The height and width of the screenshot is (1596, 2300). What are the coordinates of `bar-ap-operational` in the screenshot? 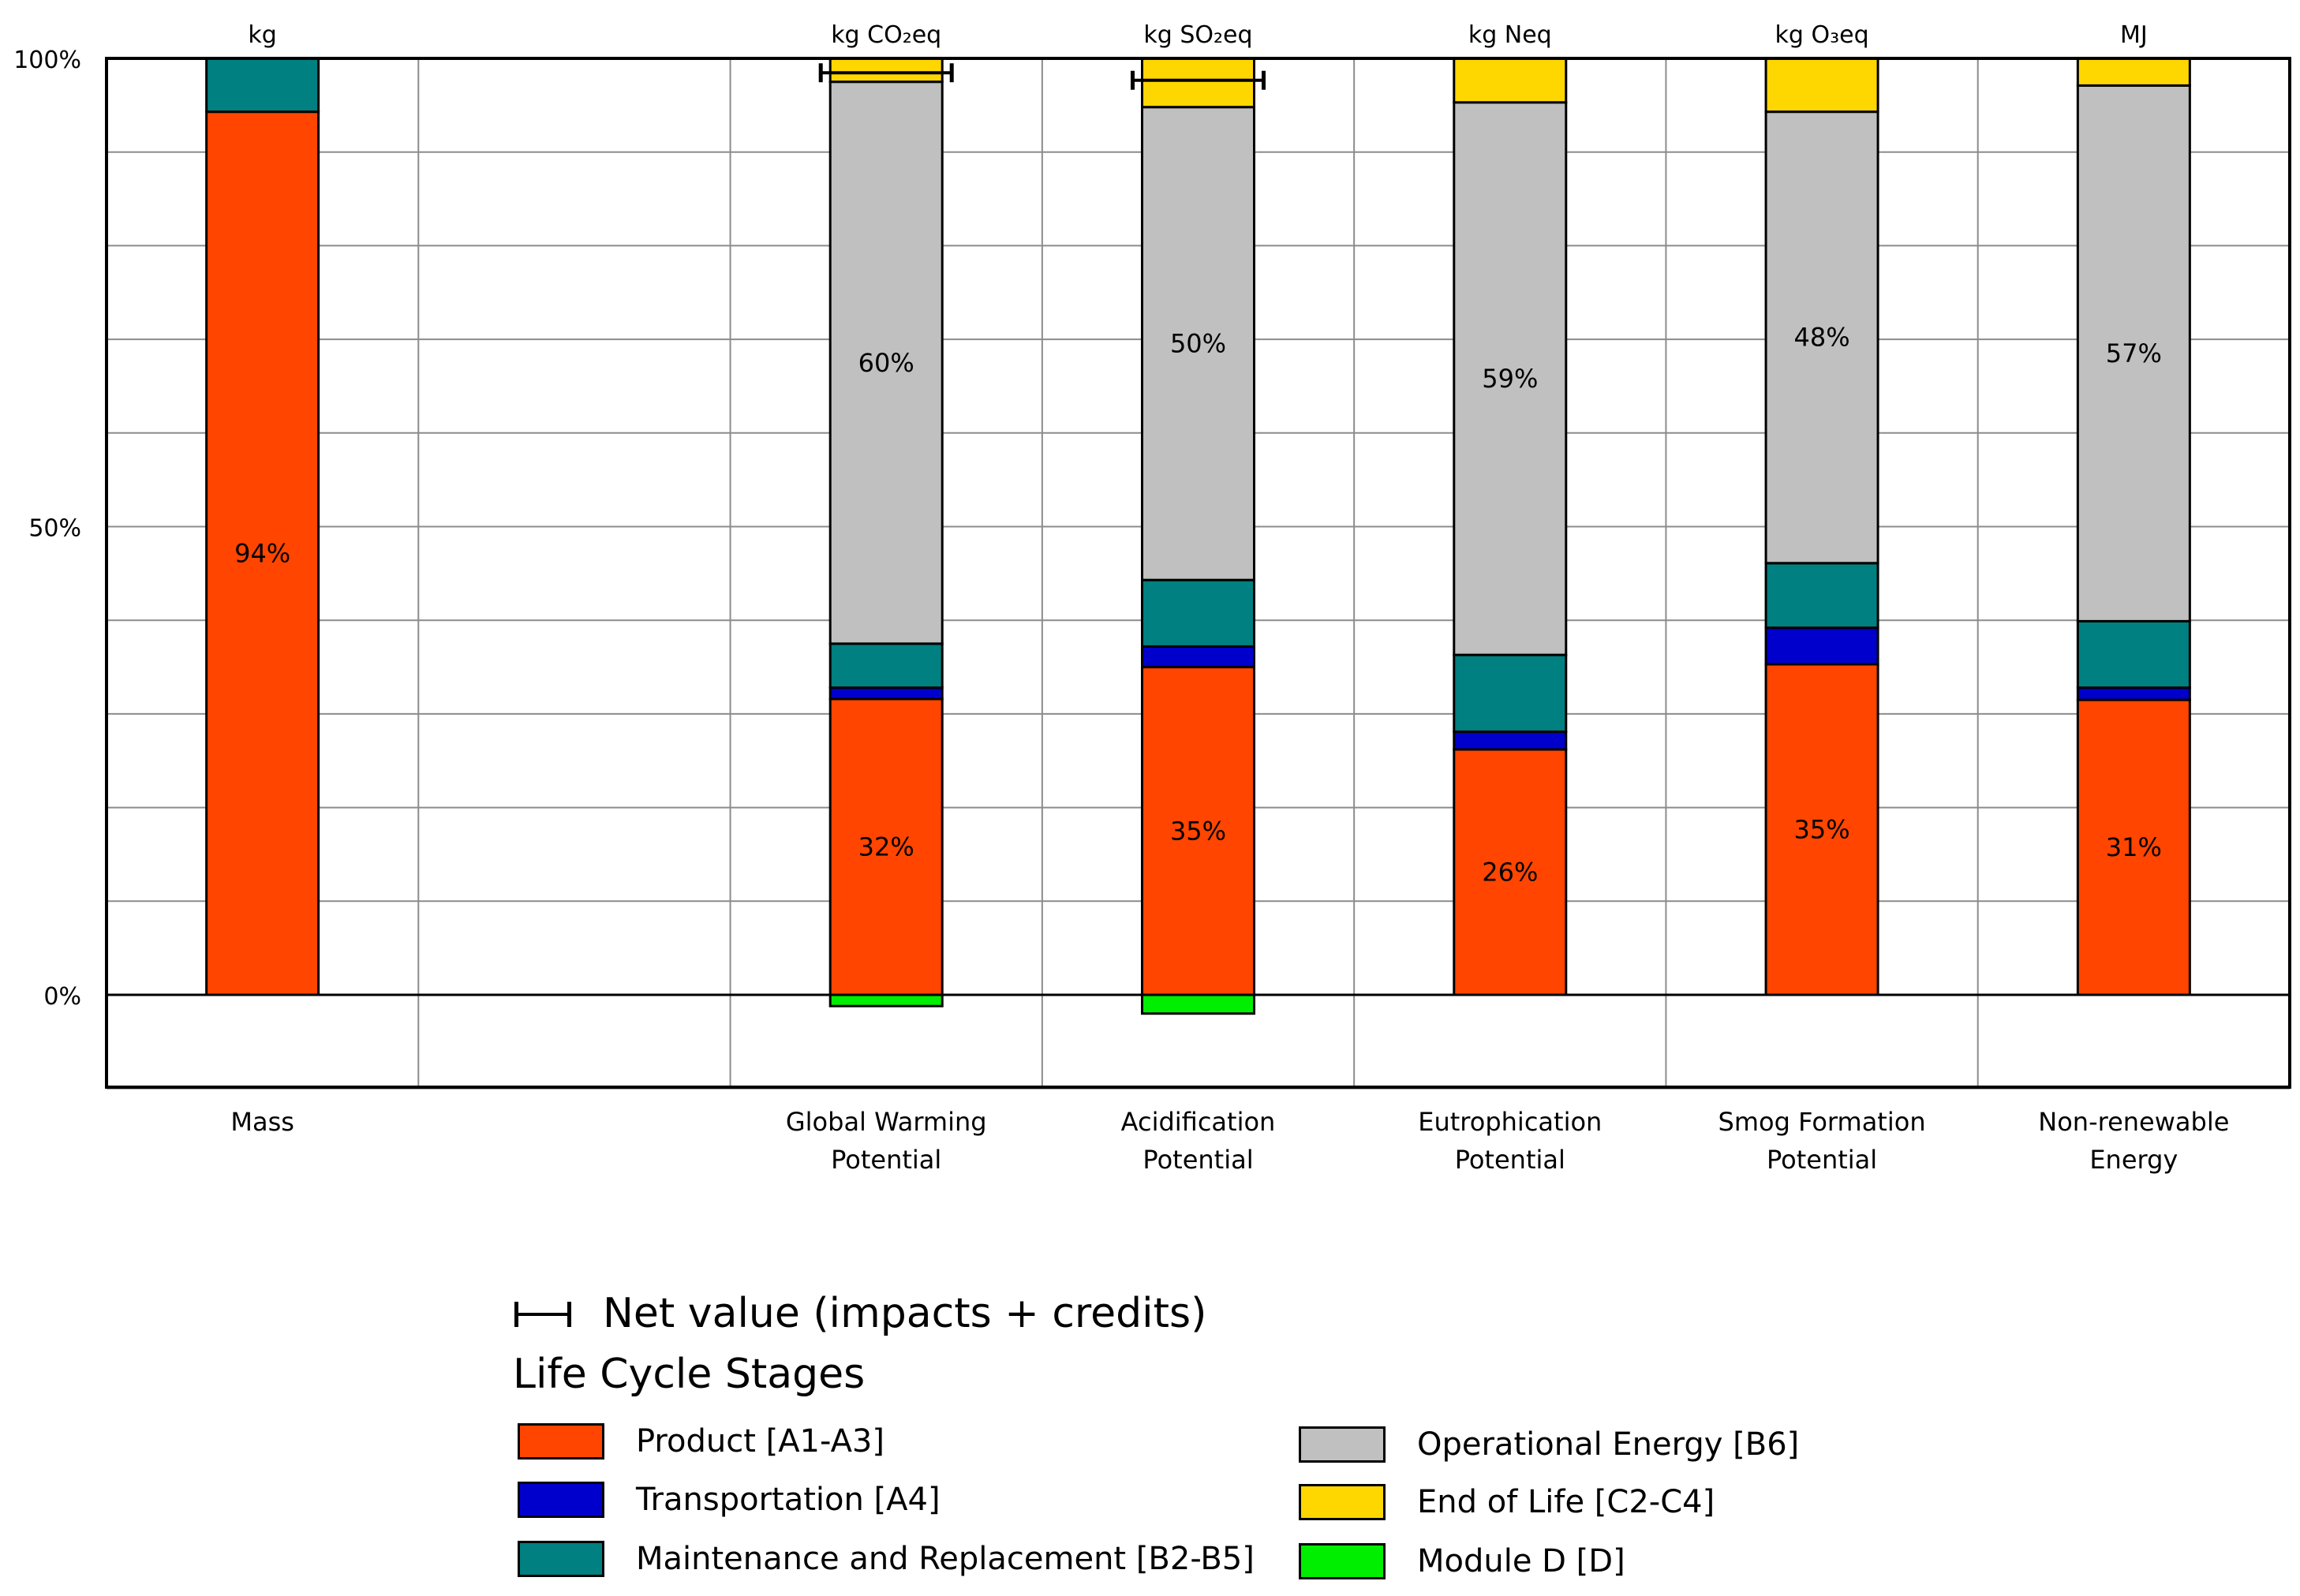 It's located at (1198, 343).